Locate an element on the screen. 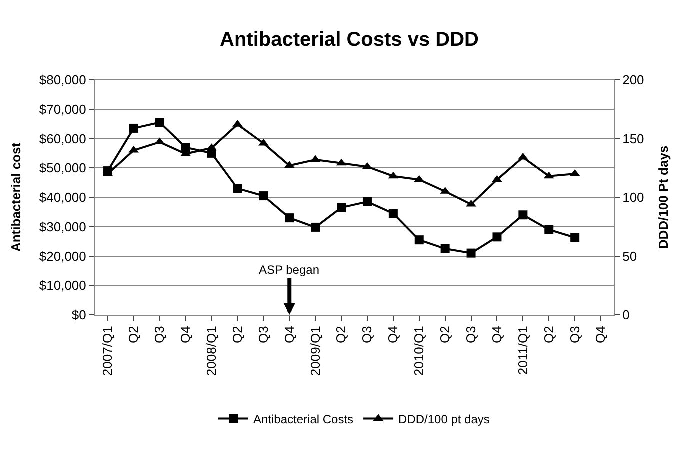  x-tick-label: 2009/Q1 is located at coordinates (315, 351).